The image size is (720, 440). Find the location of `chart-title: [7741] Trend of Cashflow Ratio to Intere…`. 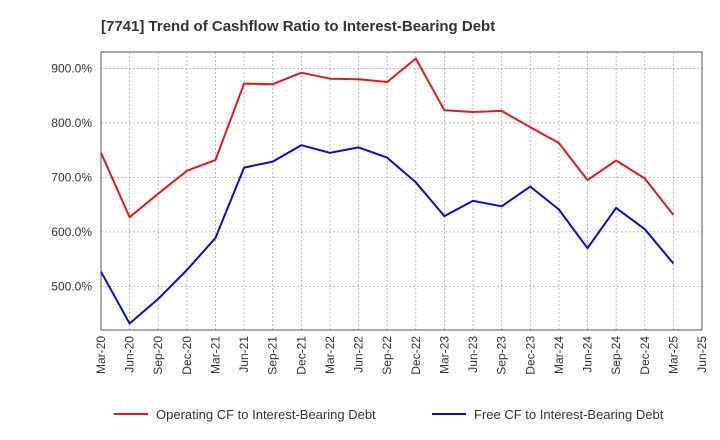

chart-title: [7741] Trend of Cashflow Ratio to Intere… is located at coordinates (298, 26).